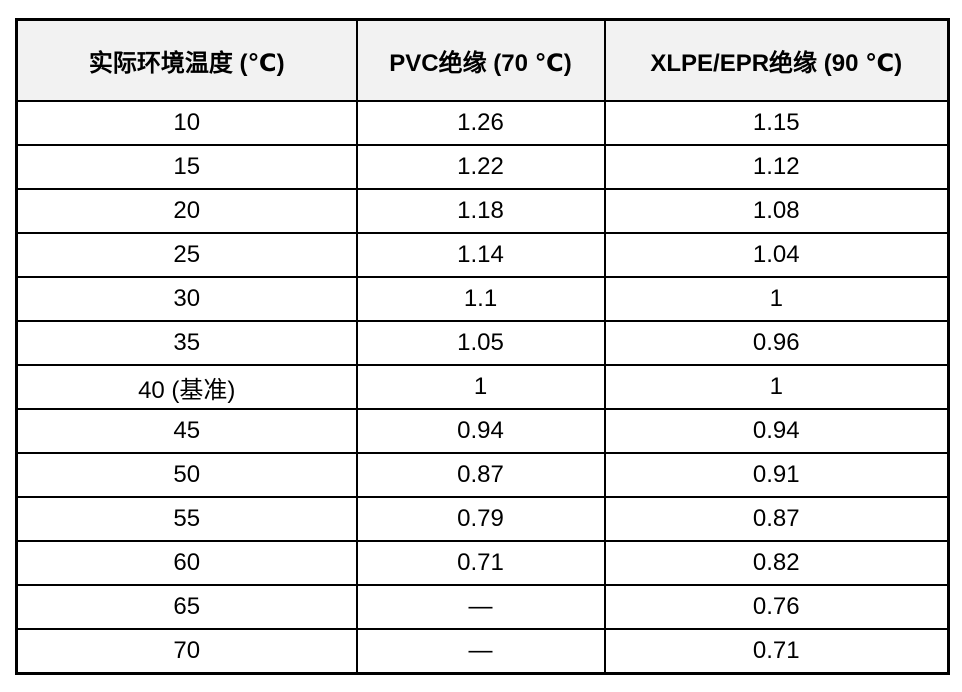  I want to click on col-header-ambient-temperature: 实际环境温度 (℃), so click(186, 60).